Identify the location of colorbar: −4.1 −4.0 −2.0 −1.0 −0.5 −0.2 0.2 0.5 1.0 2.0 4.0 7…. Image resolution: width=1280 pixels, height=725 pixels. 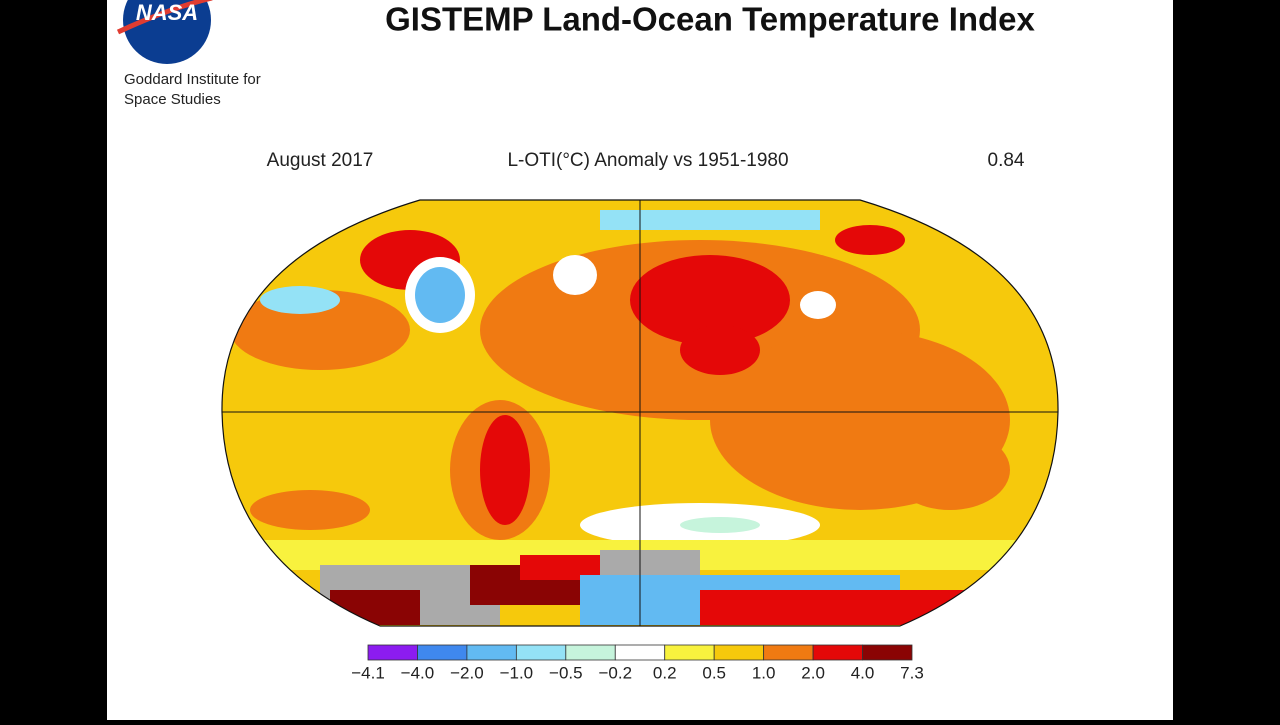
(637, 663).